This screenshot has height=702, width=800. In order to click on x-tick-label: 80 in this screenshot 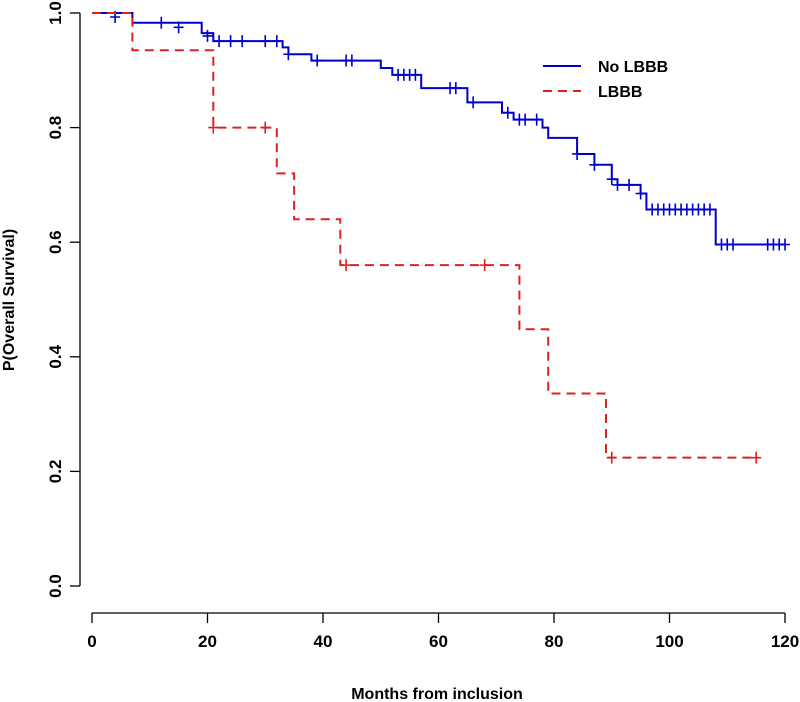, I will do `click(554, 641)`.